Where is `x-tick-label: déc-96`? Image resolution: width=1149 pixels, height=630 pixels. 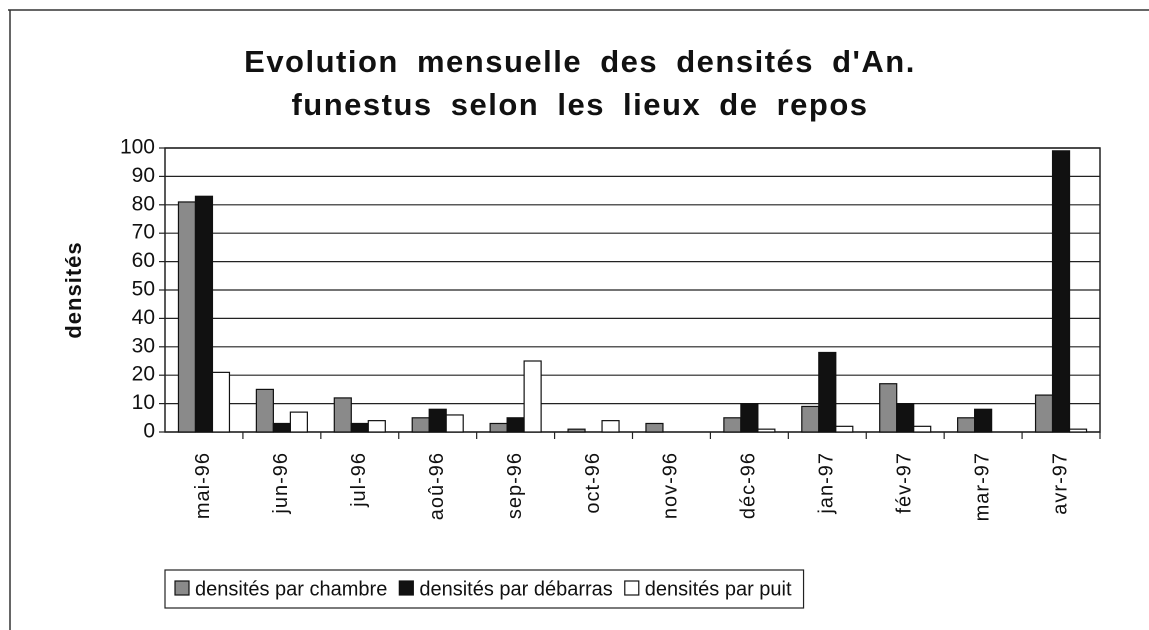
x-tick-label: déc-96 is located at coordinates (749, 485).